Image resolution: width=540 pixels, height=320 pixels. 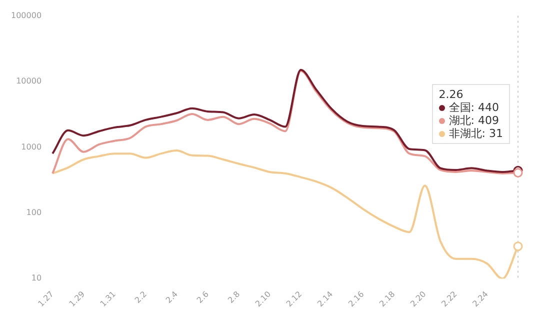 I want to click on y-tick-label: 1000, so click(x=31, y=147).